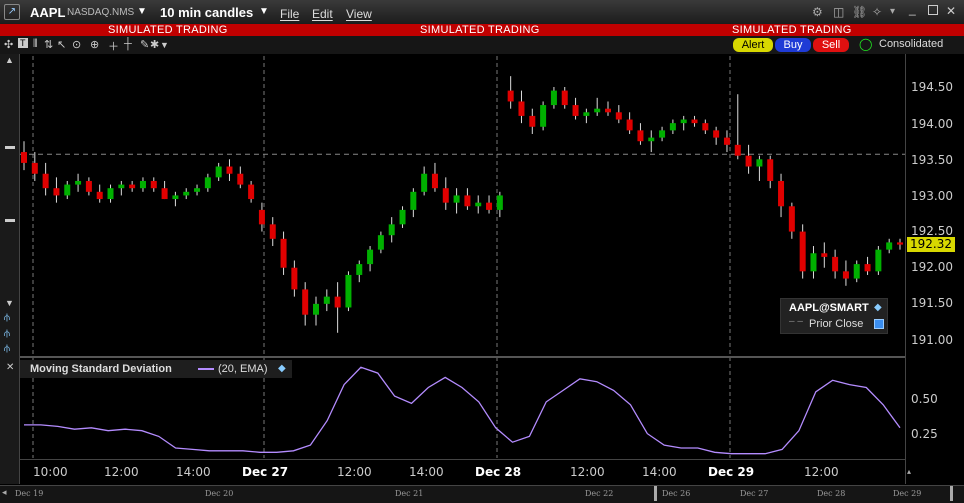  I want to click on scroll-down-icon: ▼, so click(9, 303).